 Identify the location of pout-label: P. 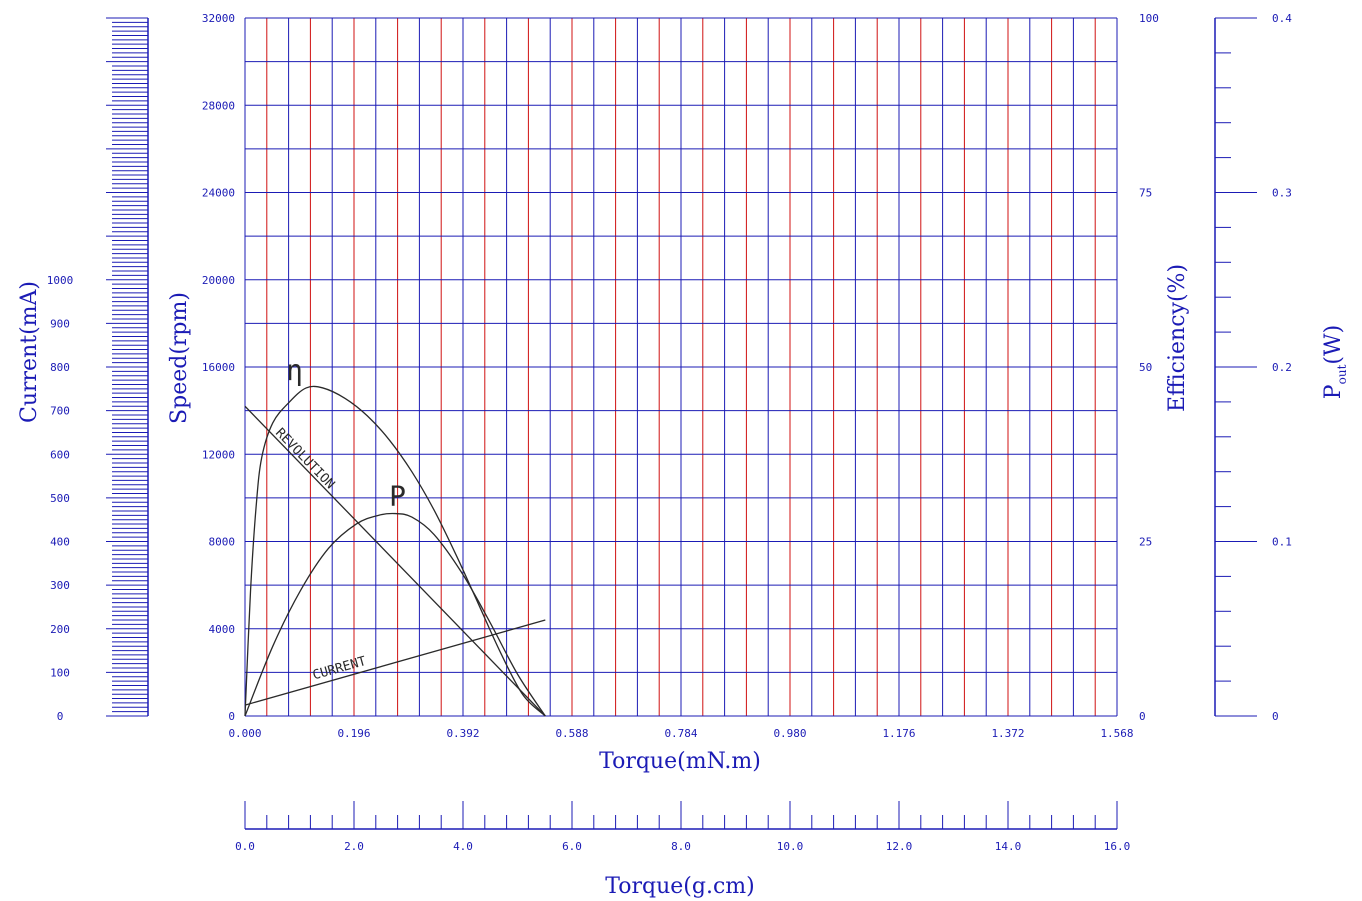
(397, 496).